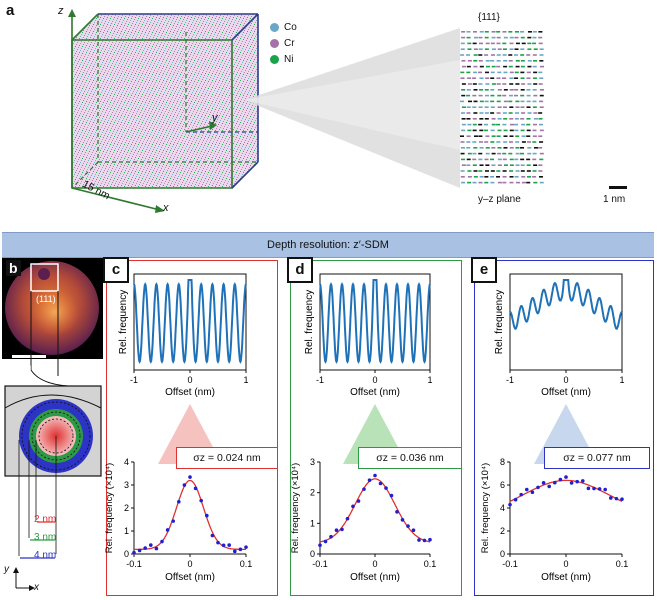 The width and height of the screenshot is (657, 600). I want to click on panel-d-label: d, so click(300, 270).